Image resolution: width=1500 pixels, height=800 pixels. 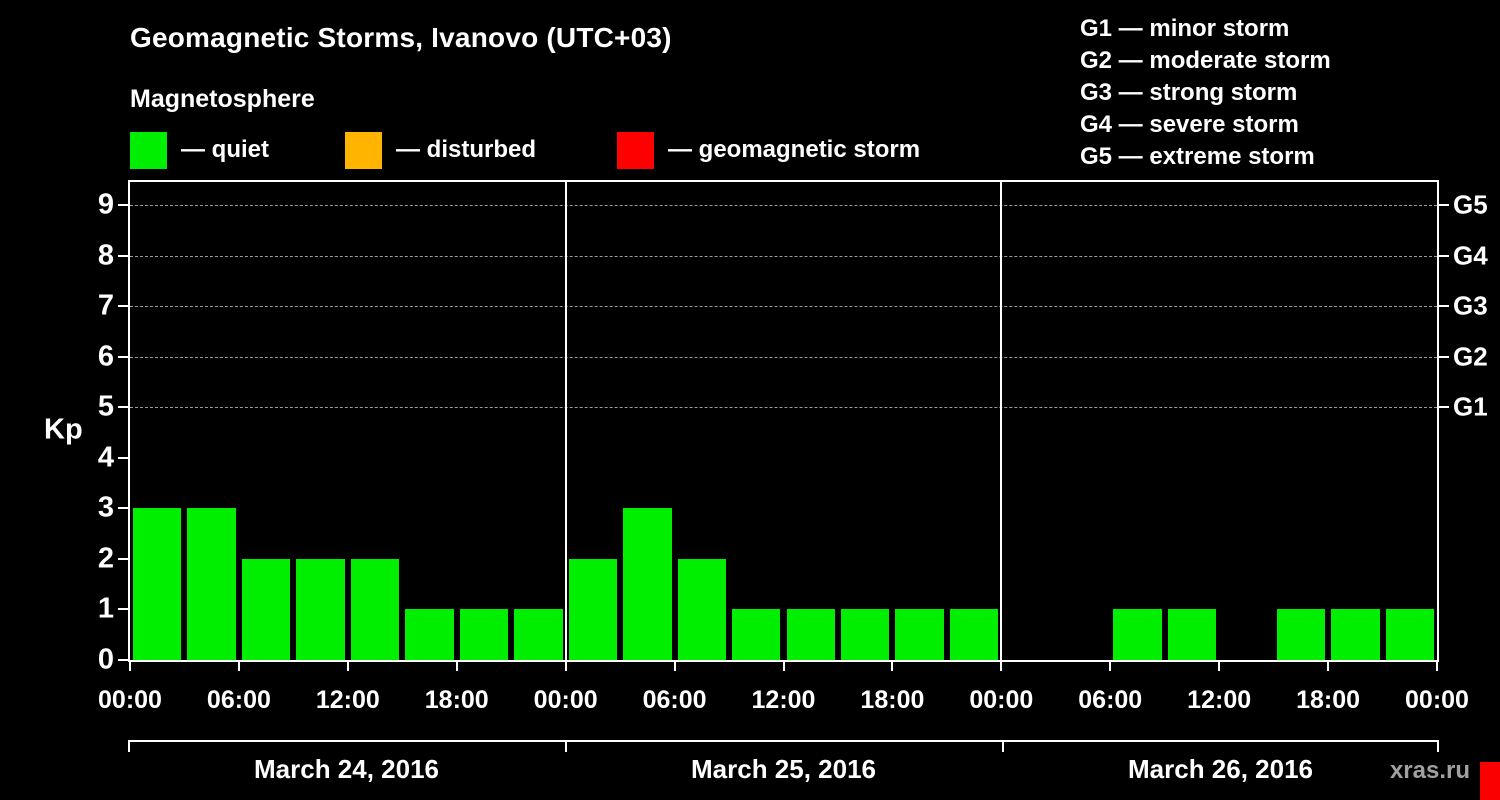 I want to click on y-axis-label: 8, so click(x=105, y=255).